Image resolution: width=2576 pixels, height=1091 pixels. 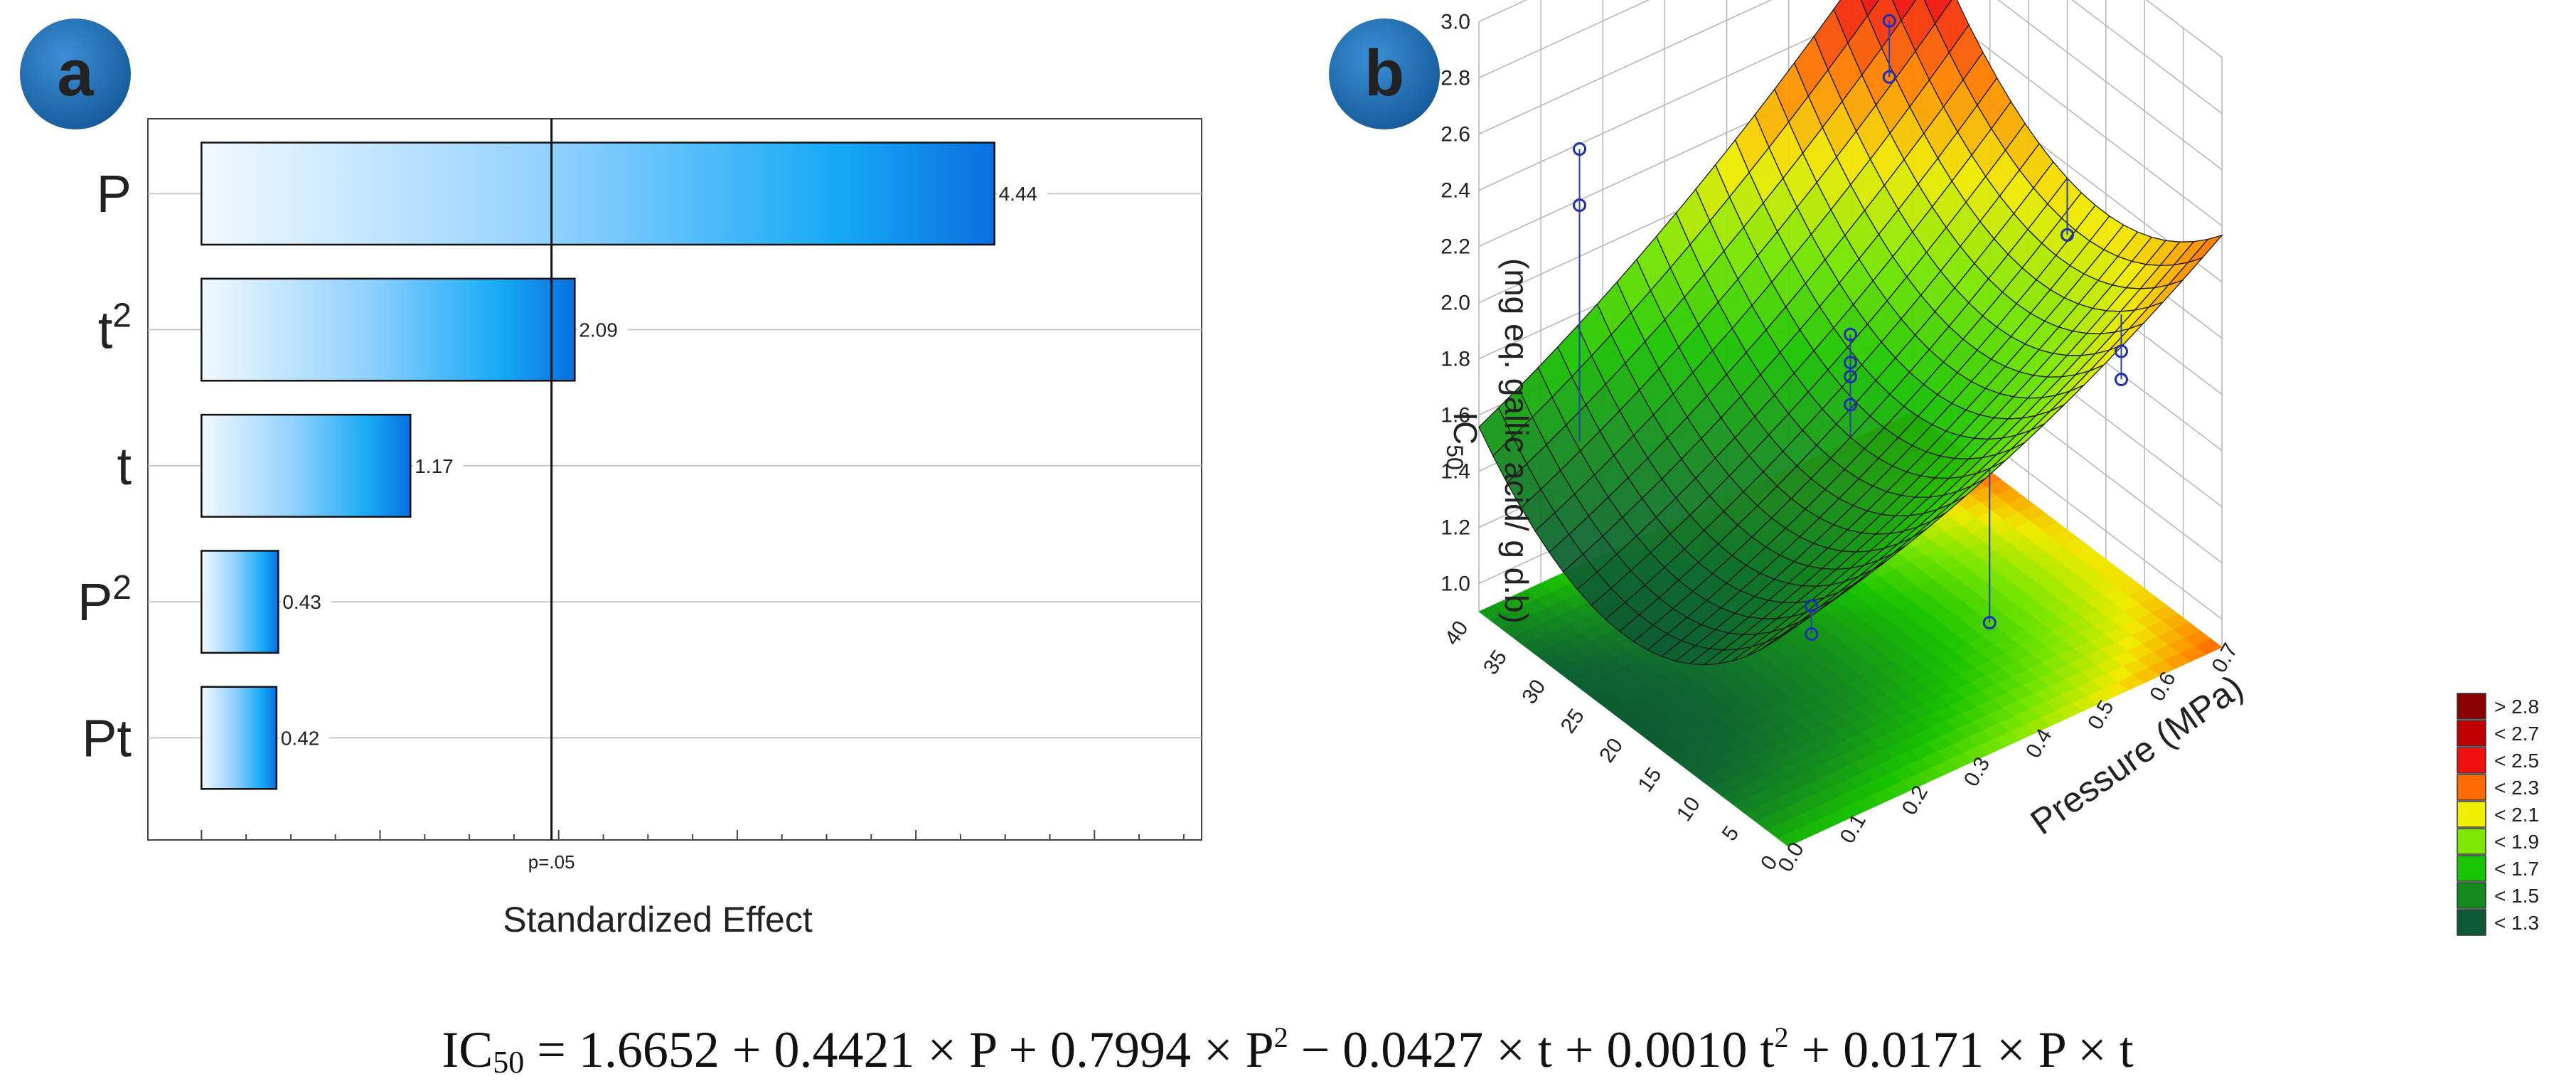 What do you see at coordinates (2516, 761) in the screenshot?
I see `legend-label-2: < 2.5` at bounding box center [2516, 761].